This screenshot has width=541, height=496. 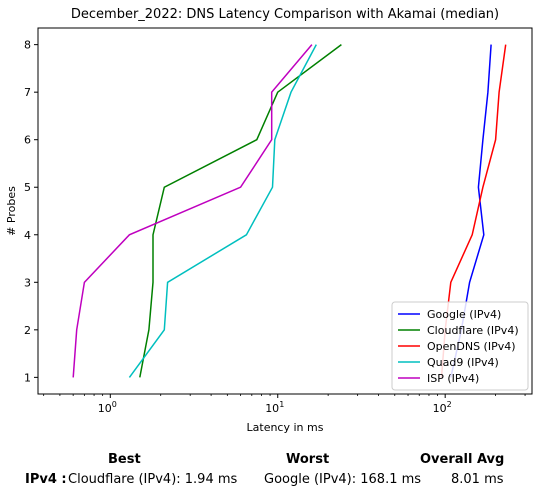 I want to click on y-tick-label: 7, so click(x=27, y=92).